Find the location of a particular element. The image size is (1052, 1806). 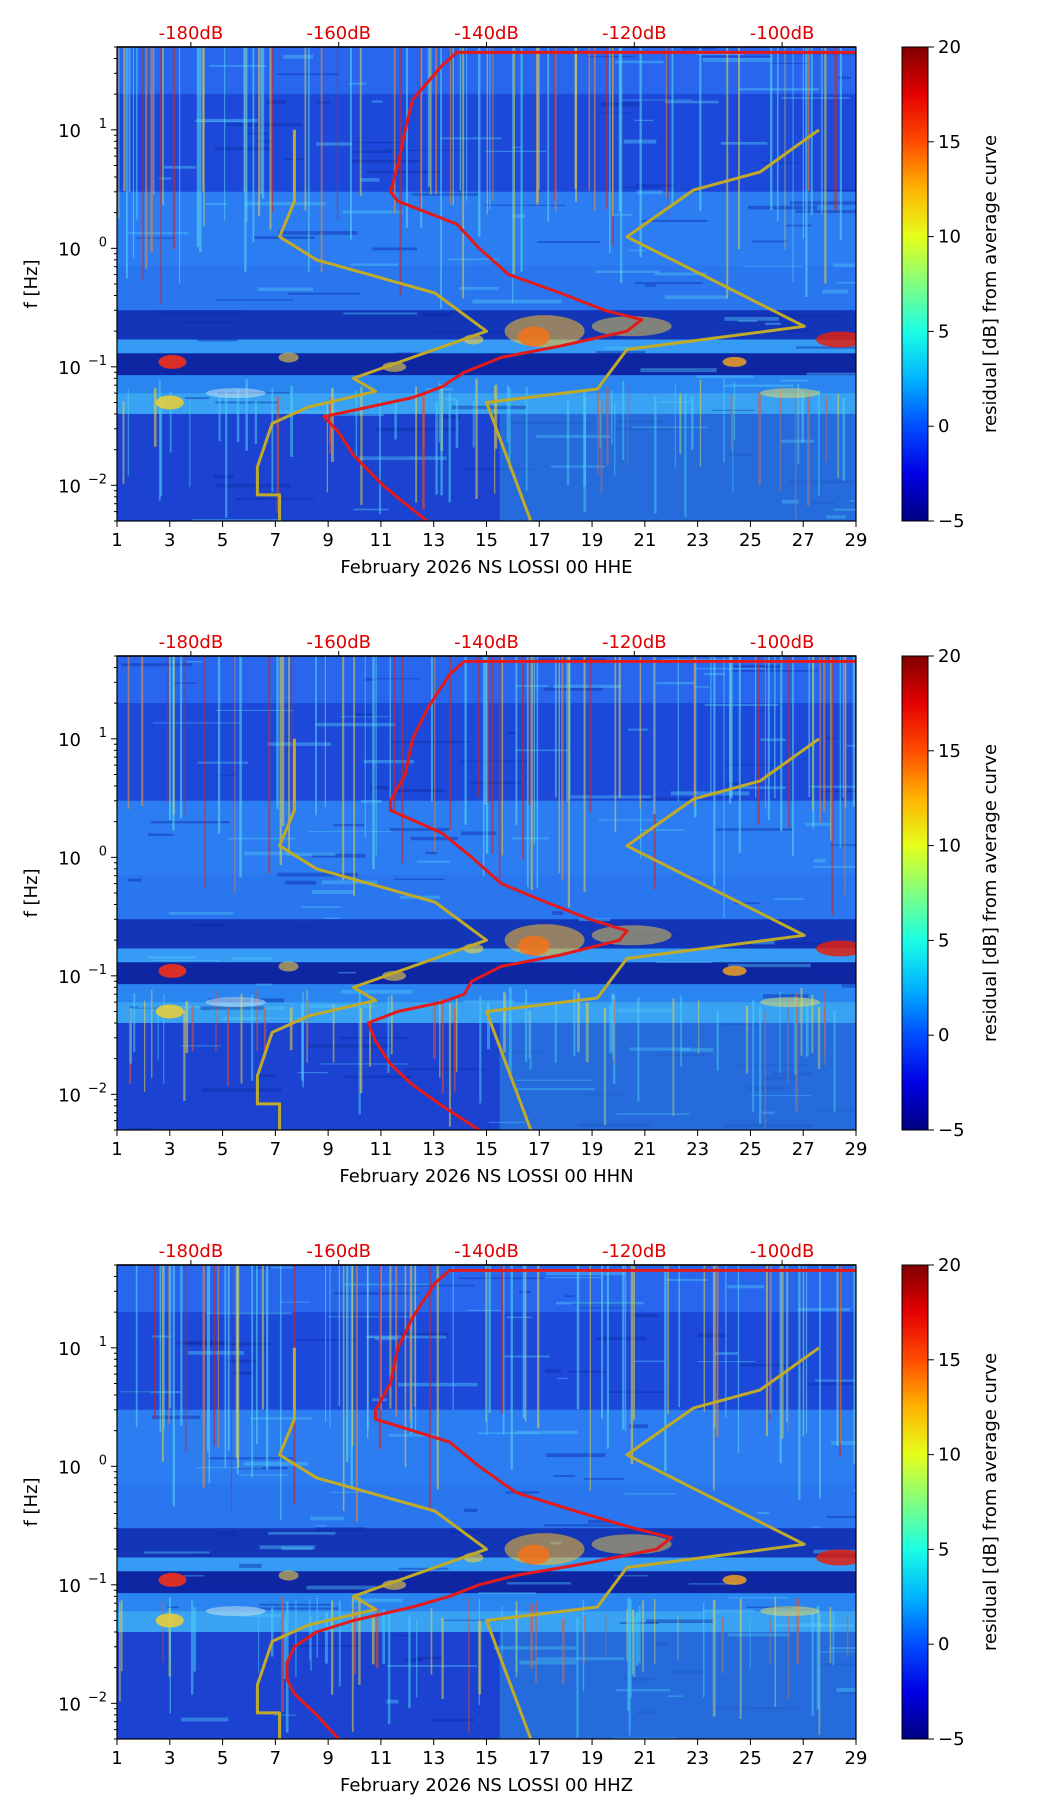

x-tick-label: 17 is located at coordinates (539, 1149).